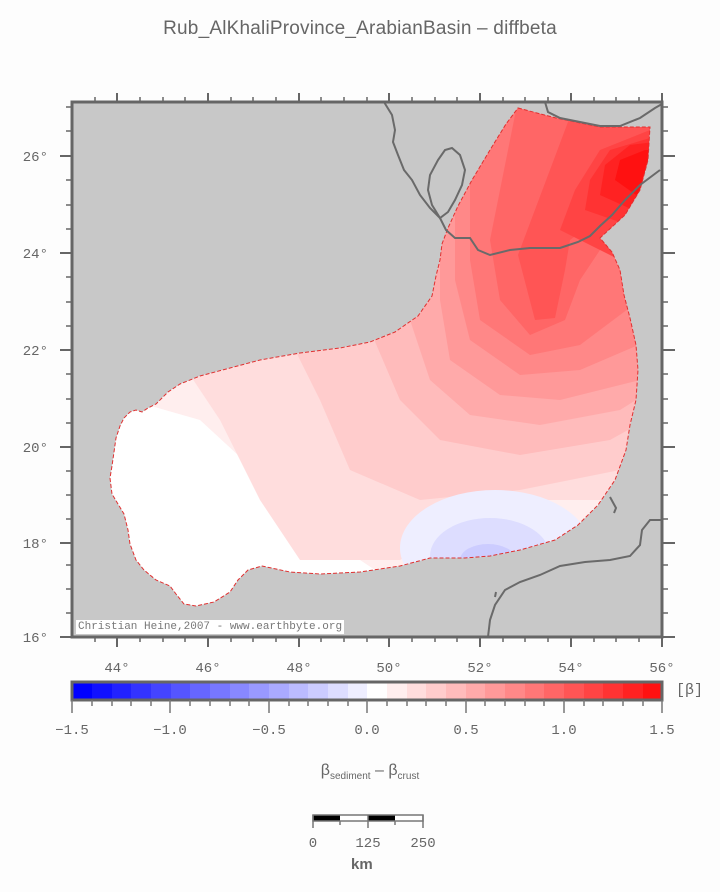 This screenshot has height=892, width=720. What do you see at coordinates (170, 731) in the screenshot?
I see `svg-text: −1.0` at bounding box center [170, 731].